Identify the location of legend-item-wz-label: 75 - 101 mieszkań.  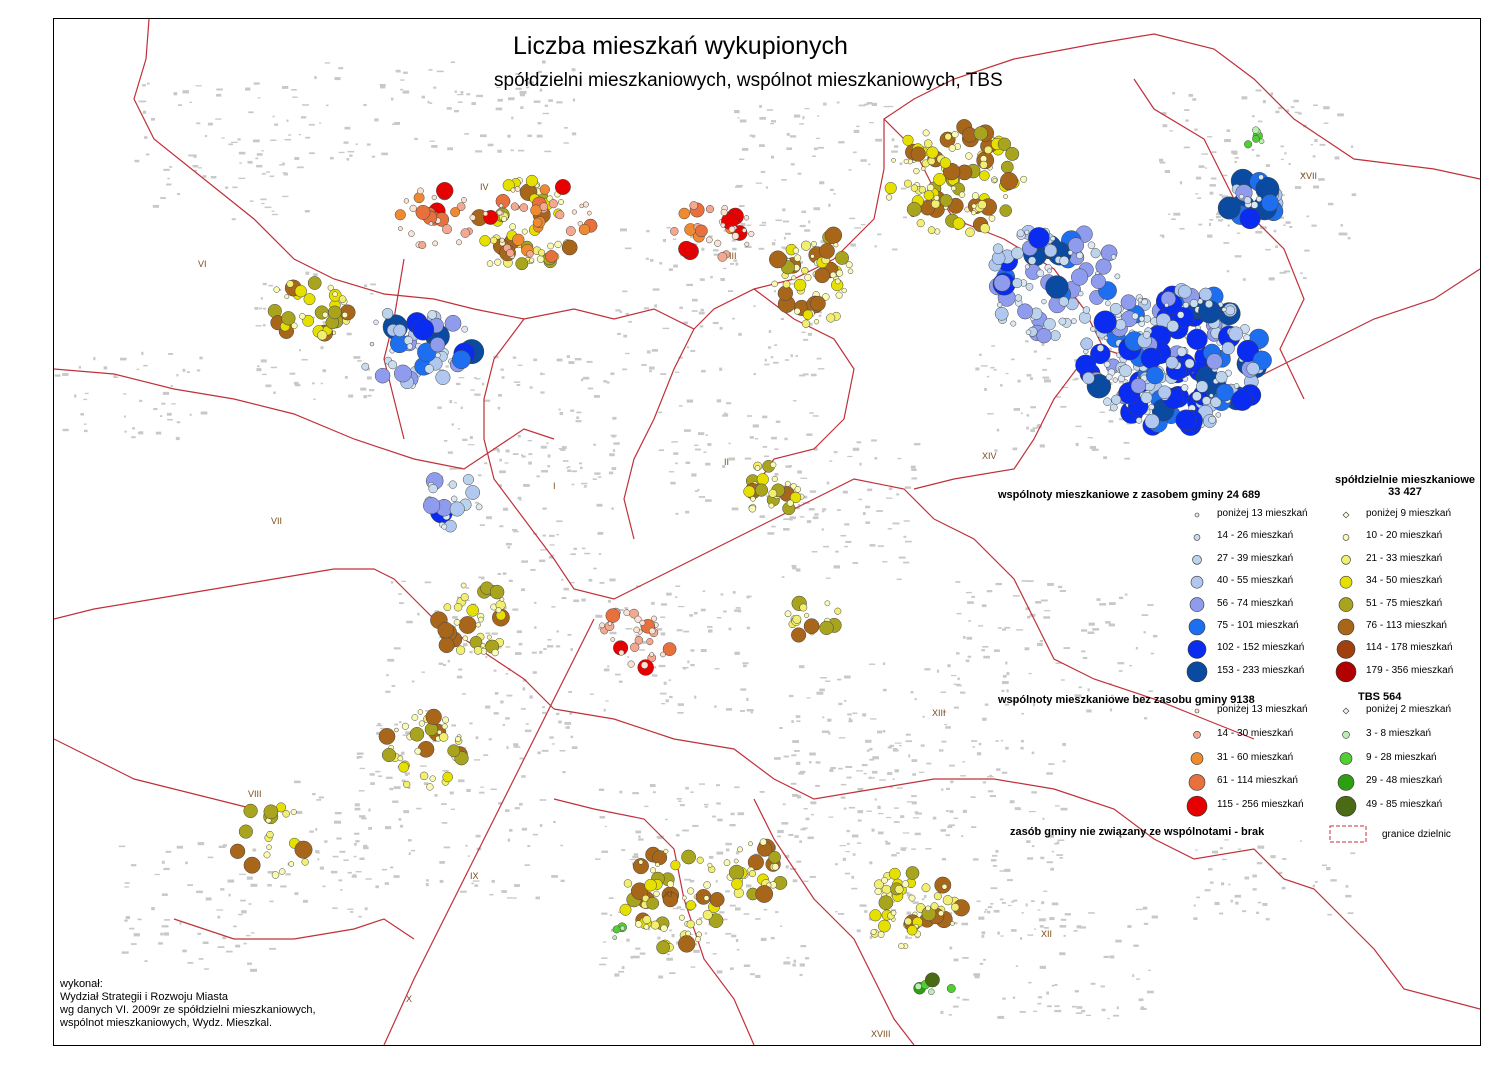
(1258, 625).